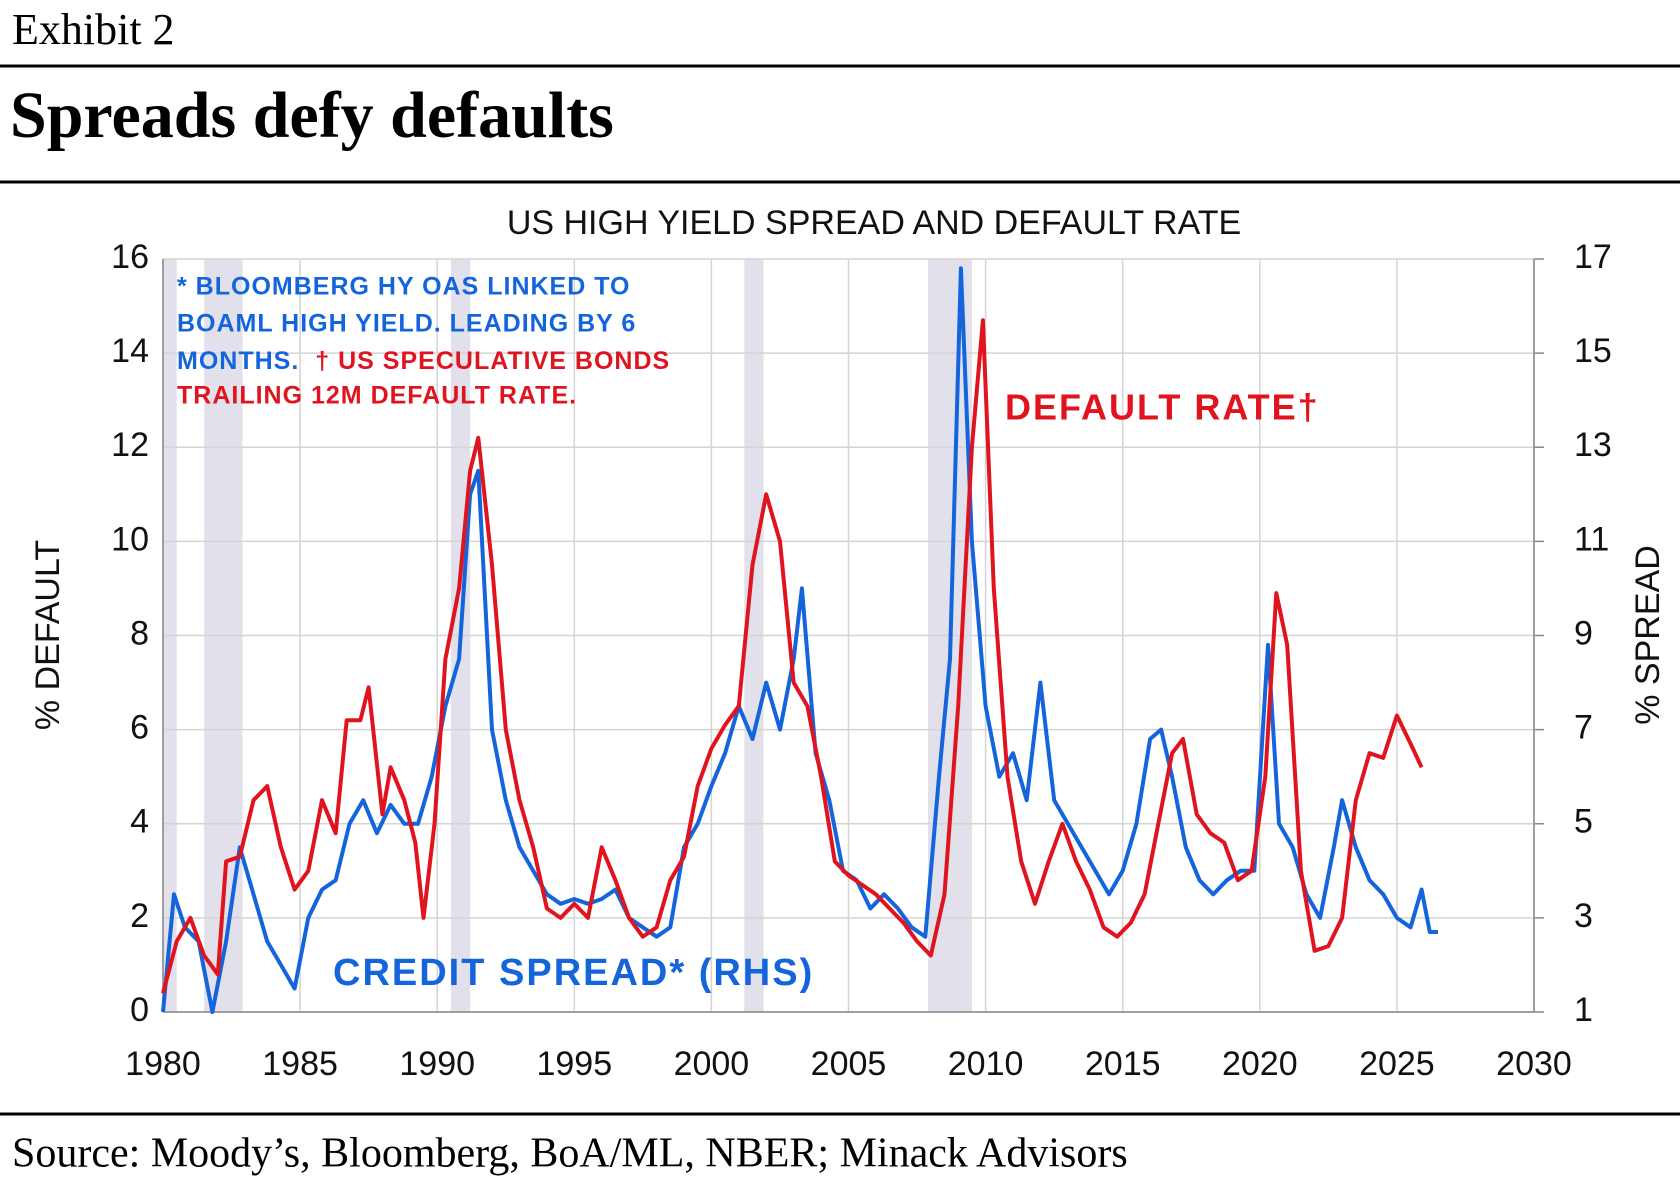 The height and width of the screenshot is (1200, 1680). What do you see at coordinates (130, 445) in the screenshot?
I see `y-tick-label: 12` at bounding box center [130, 445].